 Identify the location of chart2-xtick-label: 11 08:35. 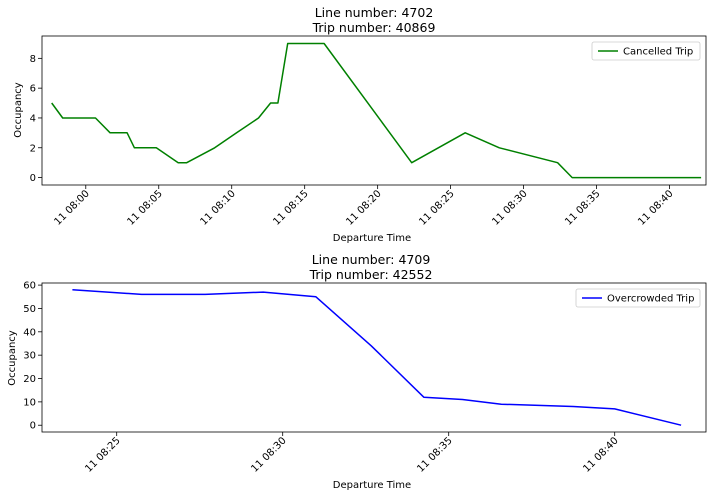
(434, 454).